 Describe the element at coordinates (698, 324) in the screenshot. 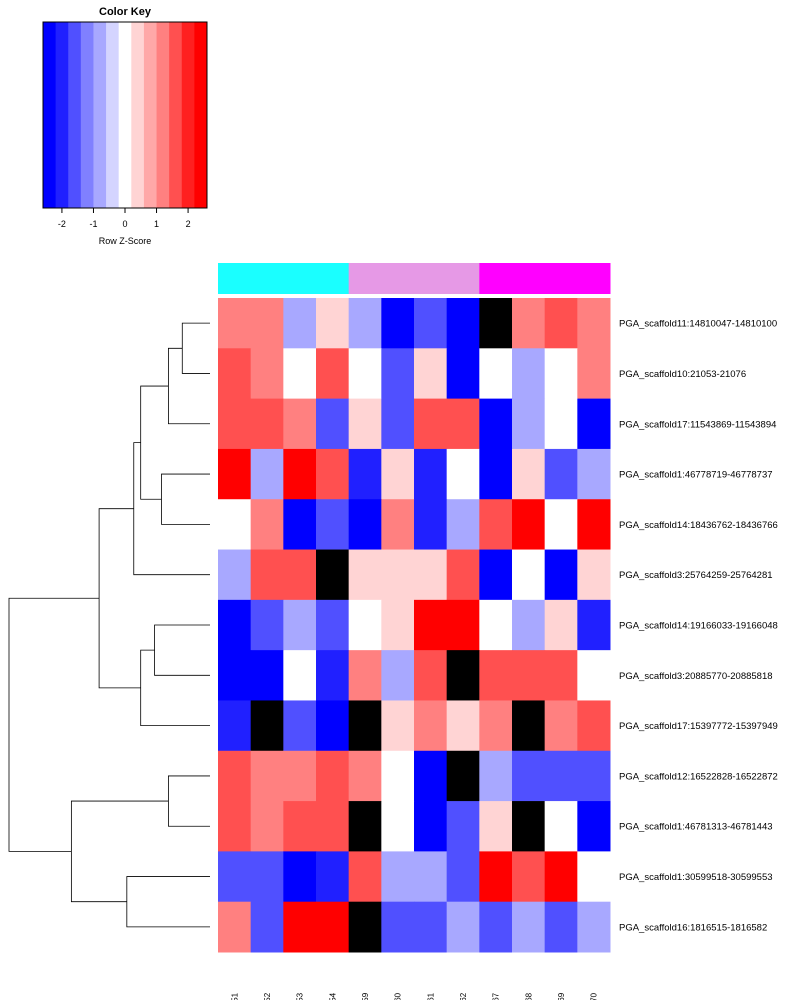

I see `row-label: PGA_scaffold11:14810047-14810100` at that location.